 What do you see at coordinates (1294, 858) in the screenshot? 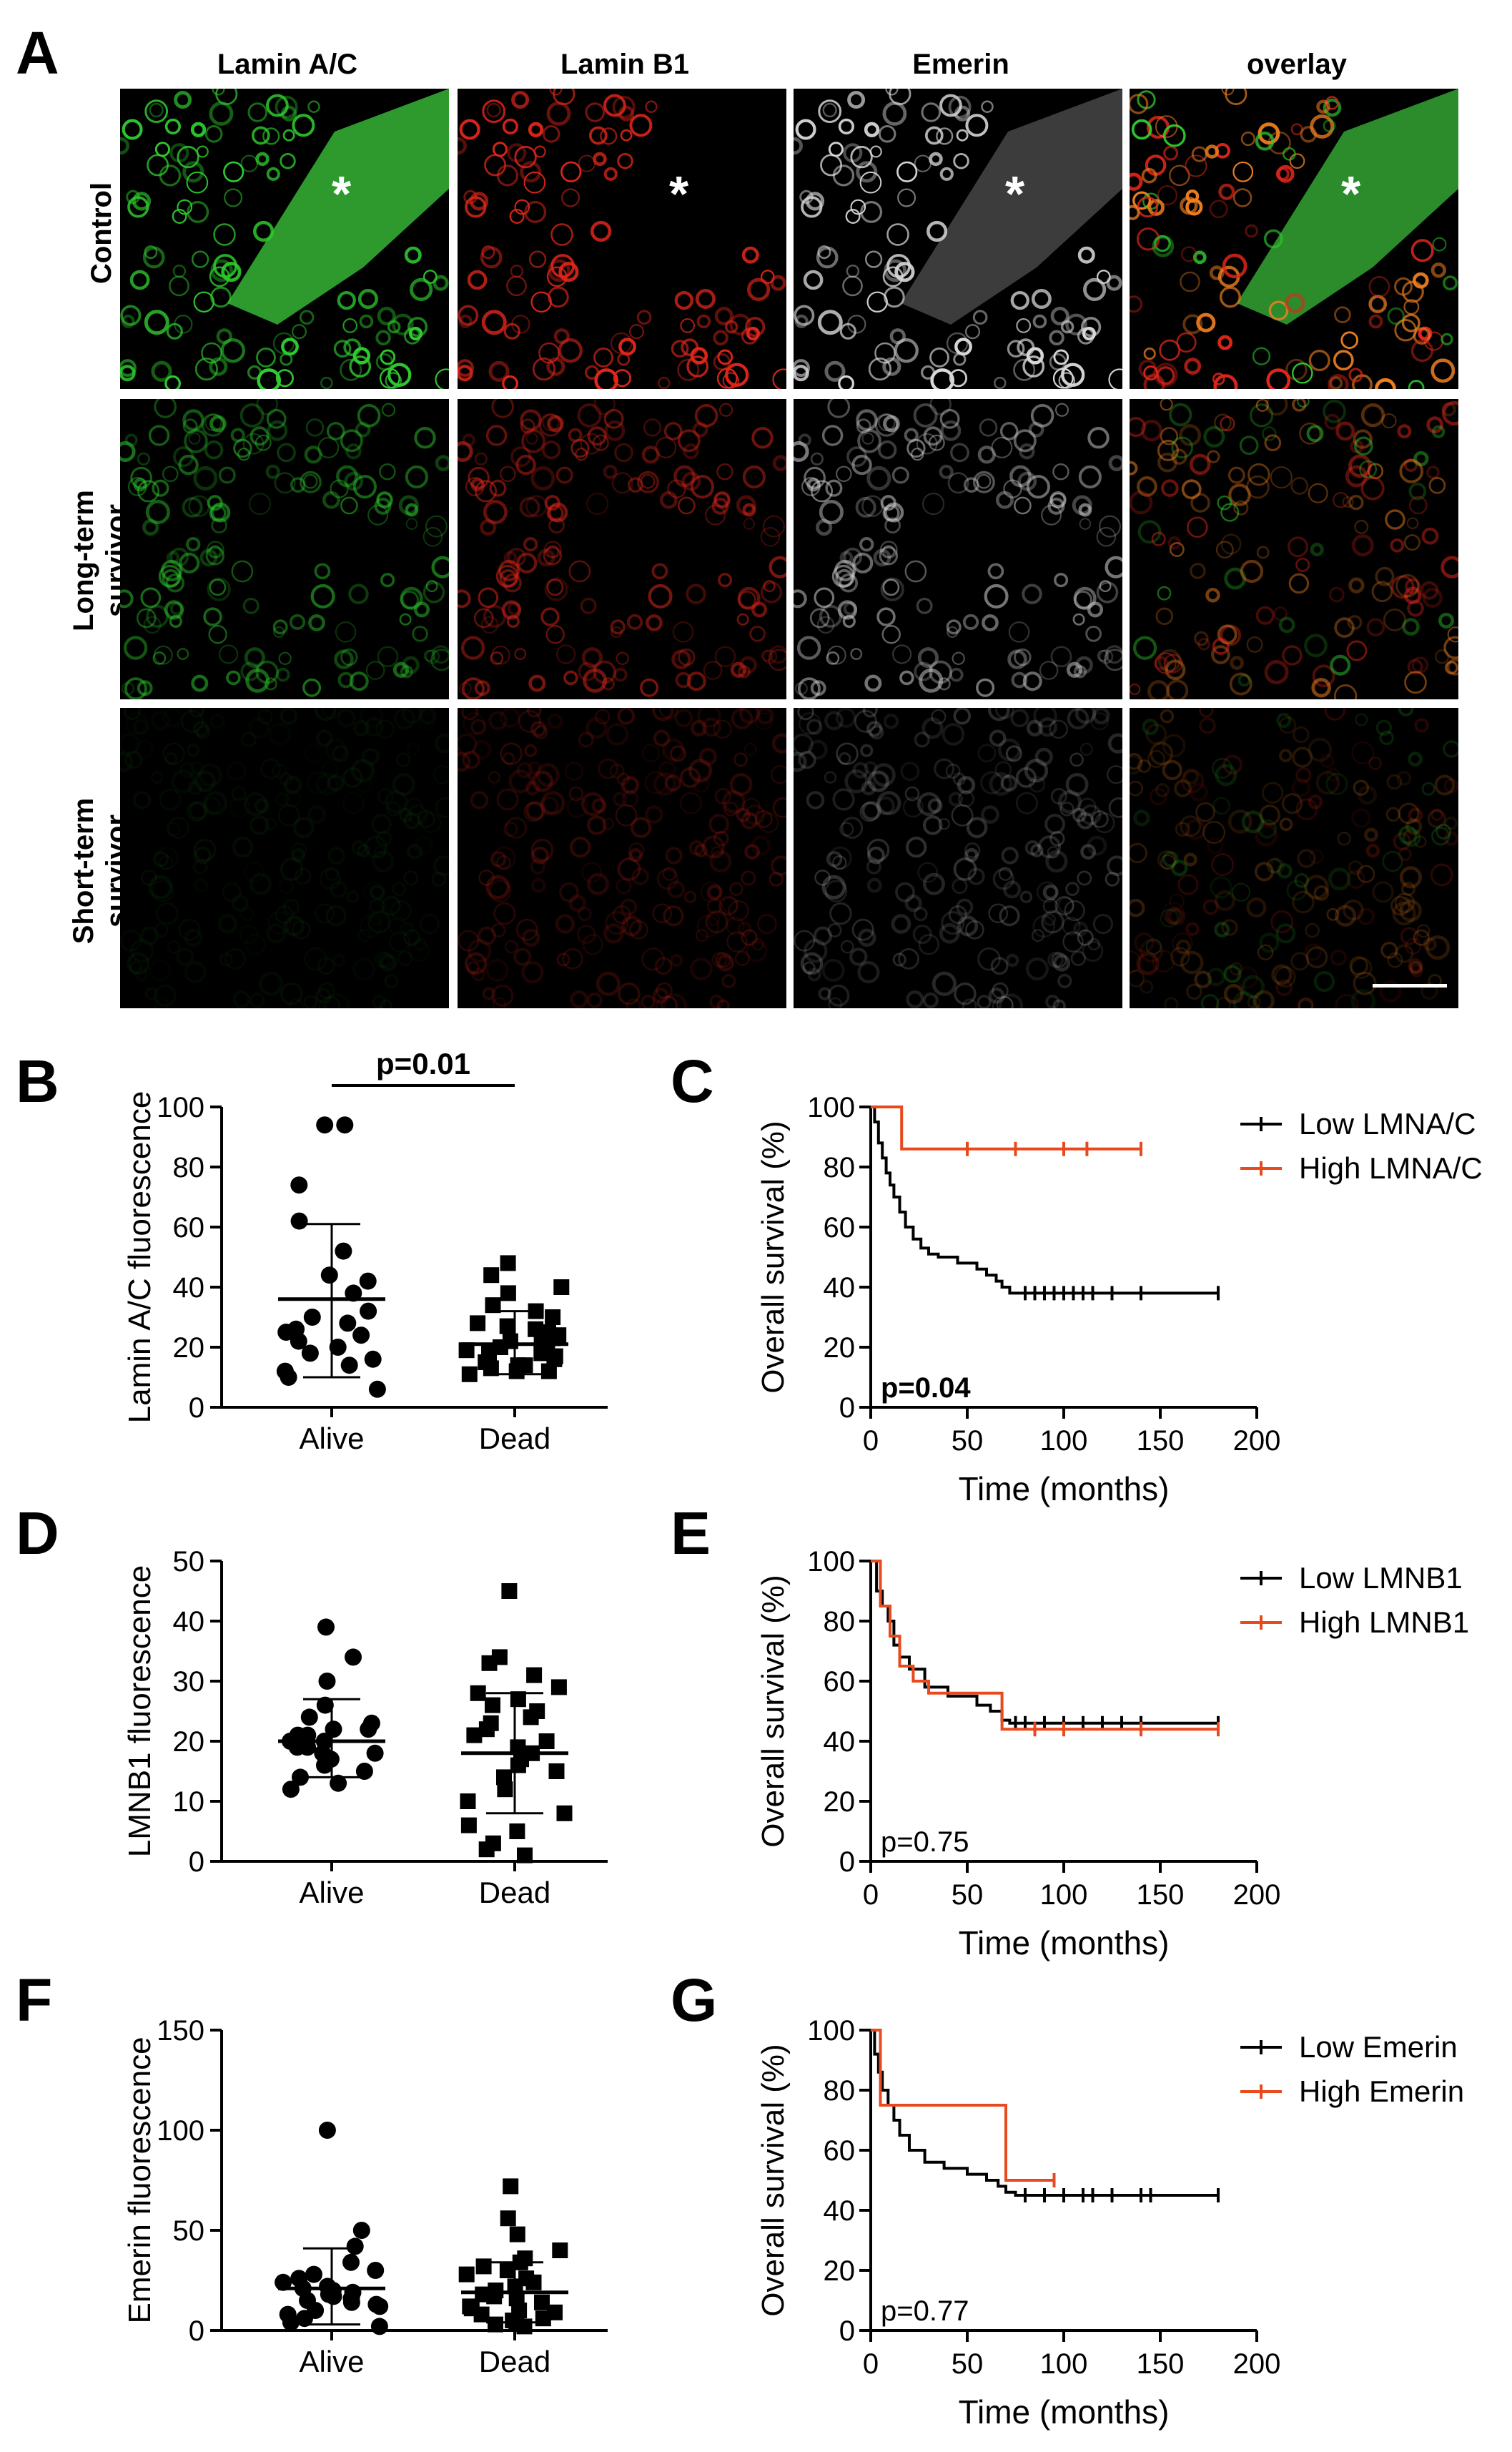
I see `micrograph-short-term-overlay` at bounding box center [1294, 858].